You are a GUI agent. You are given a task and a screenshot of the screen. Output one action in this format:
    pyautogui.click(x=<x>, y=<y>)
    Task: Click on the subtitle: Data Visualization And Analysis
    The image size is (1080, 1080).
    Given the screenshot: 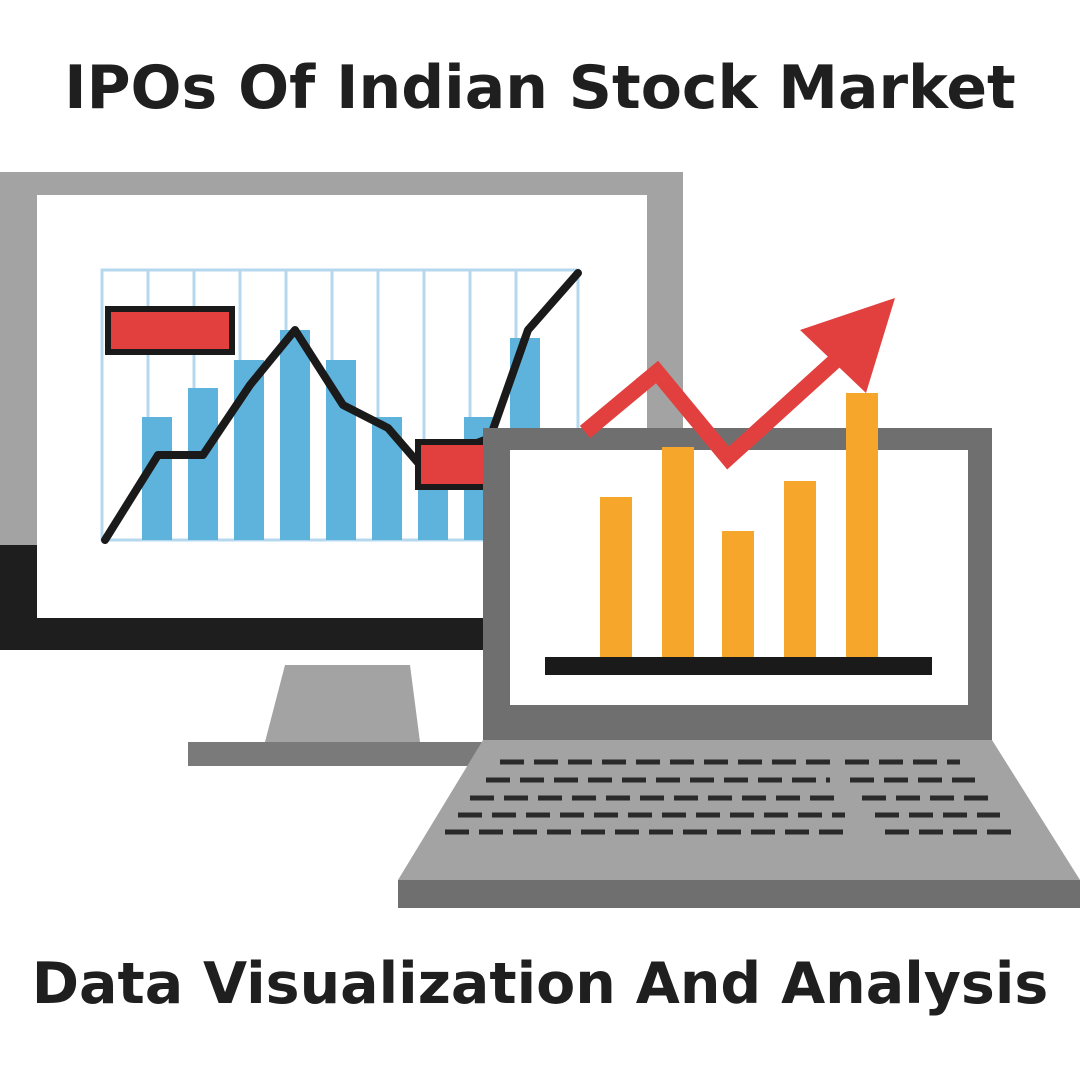 What is the action you would take?
    pyautogui.click(x=540, y=984)
    